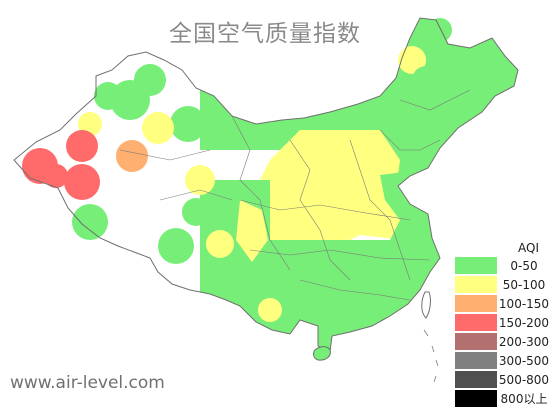  I want to click on legend-item: 0-50, so click(503, 265).